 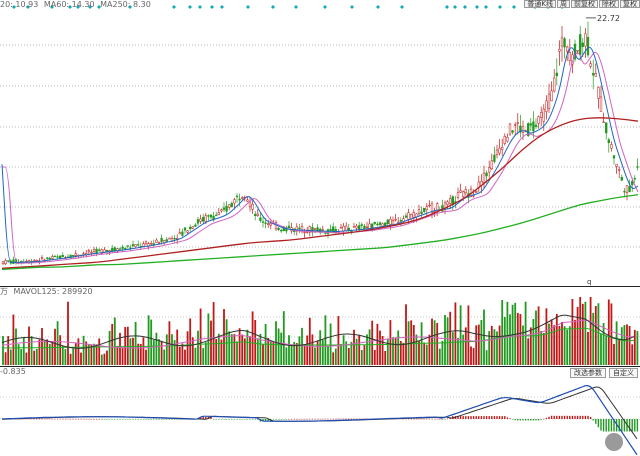 I want to click on mavol-line-pink, so click(x=318, y=334).